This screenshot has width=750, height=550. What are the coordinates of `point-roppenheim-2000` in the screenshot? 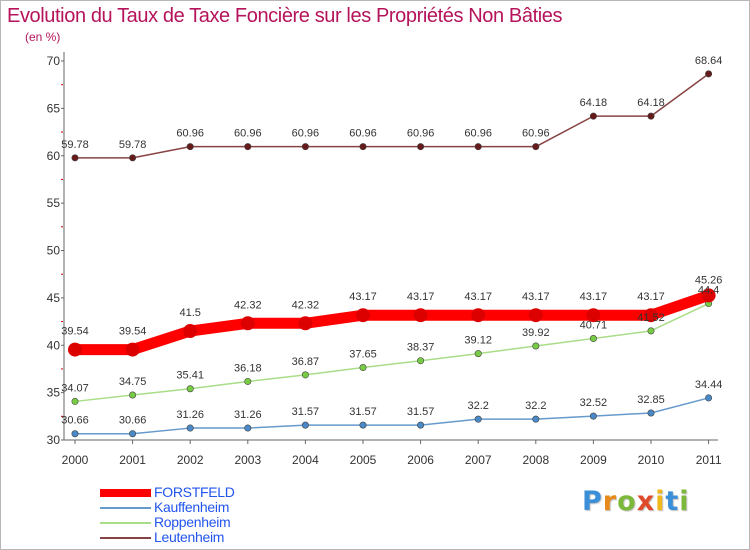 It's located at (75, 401).